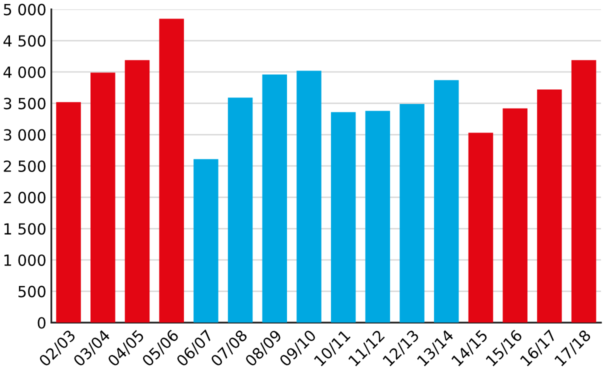  I want to click on y-tick-label: 500, so click(32, 292).